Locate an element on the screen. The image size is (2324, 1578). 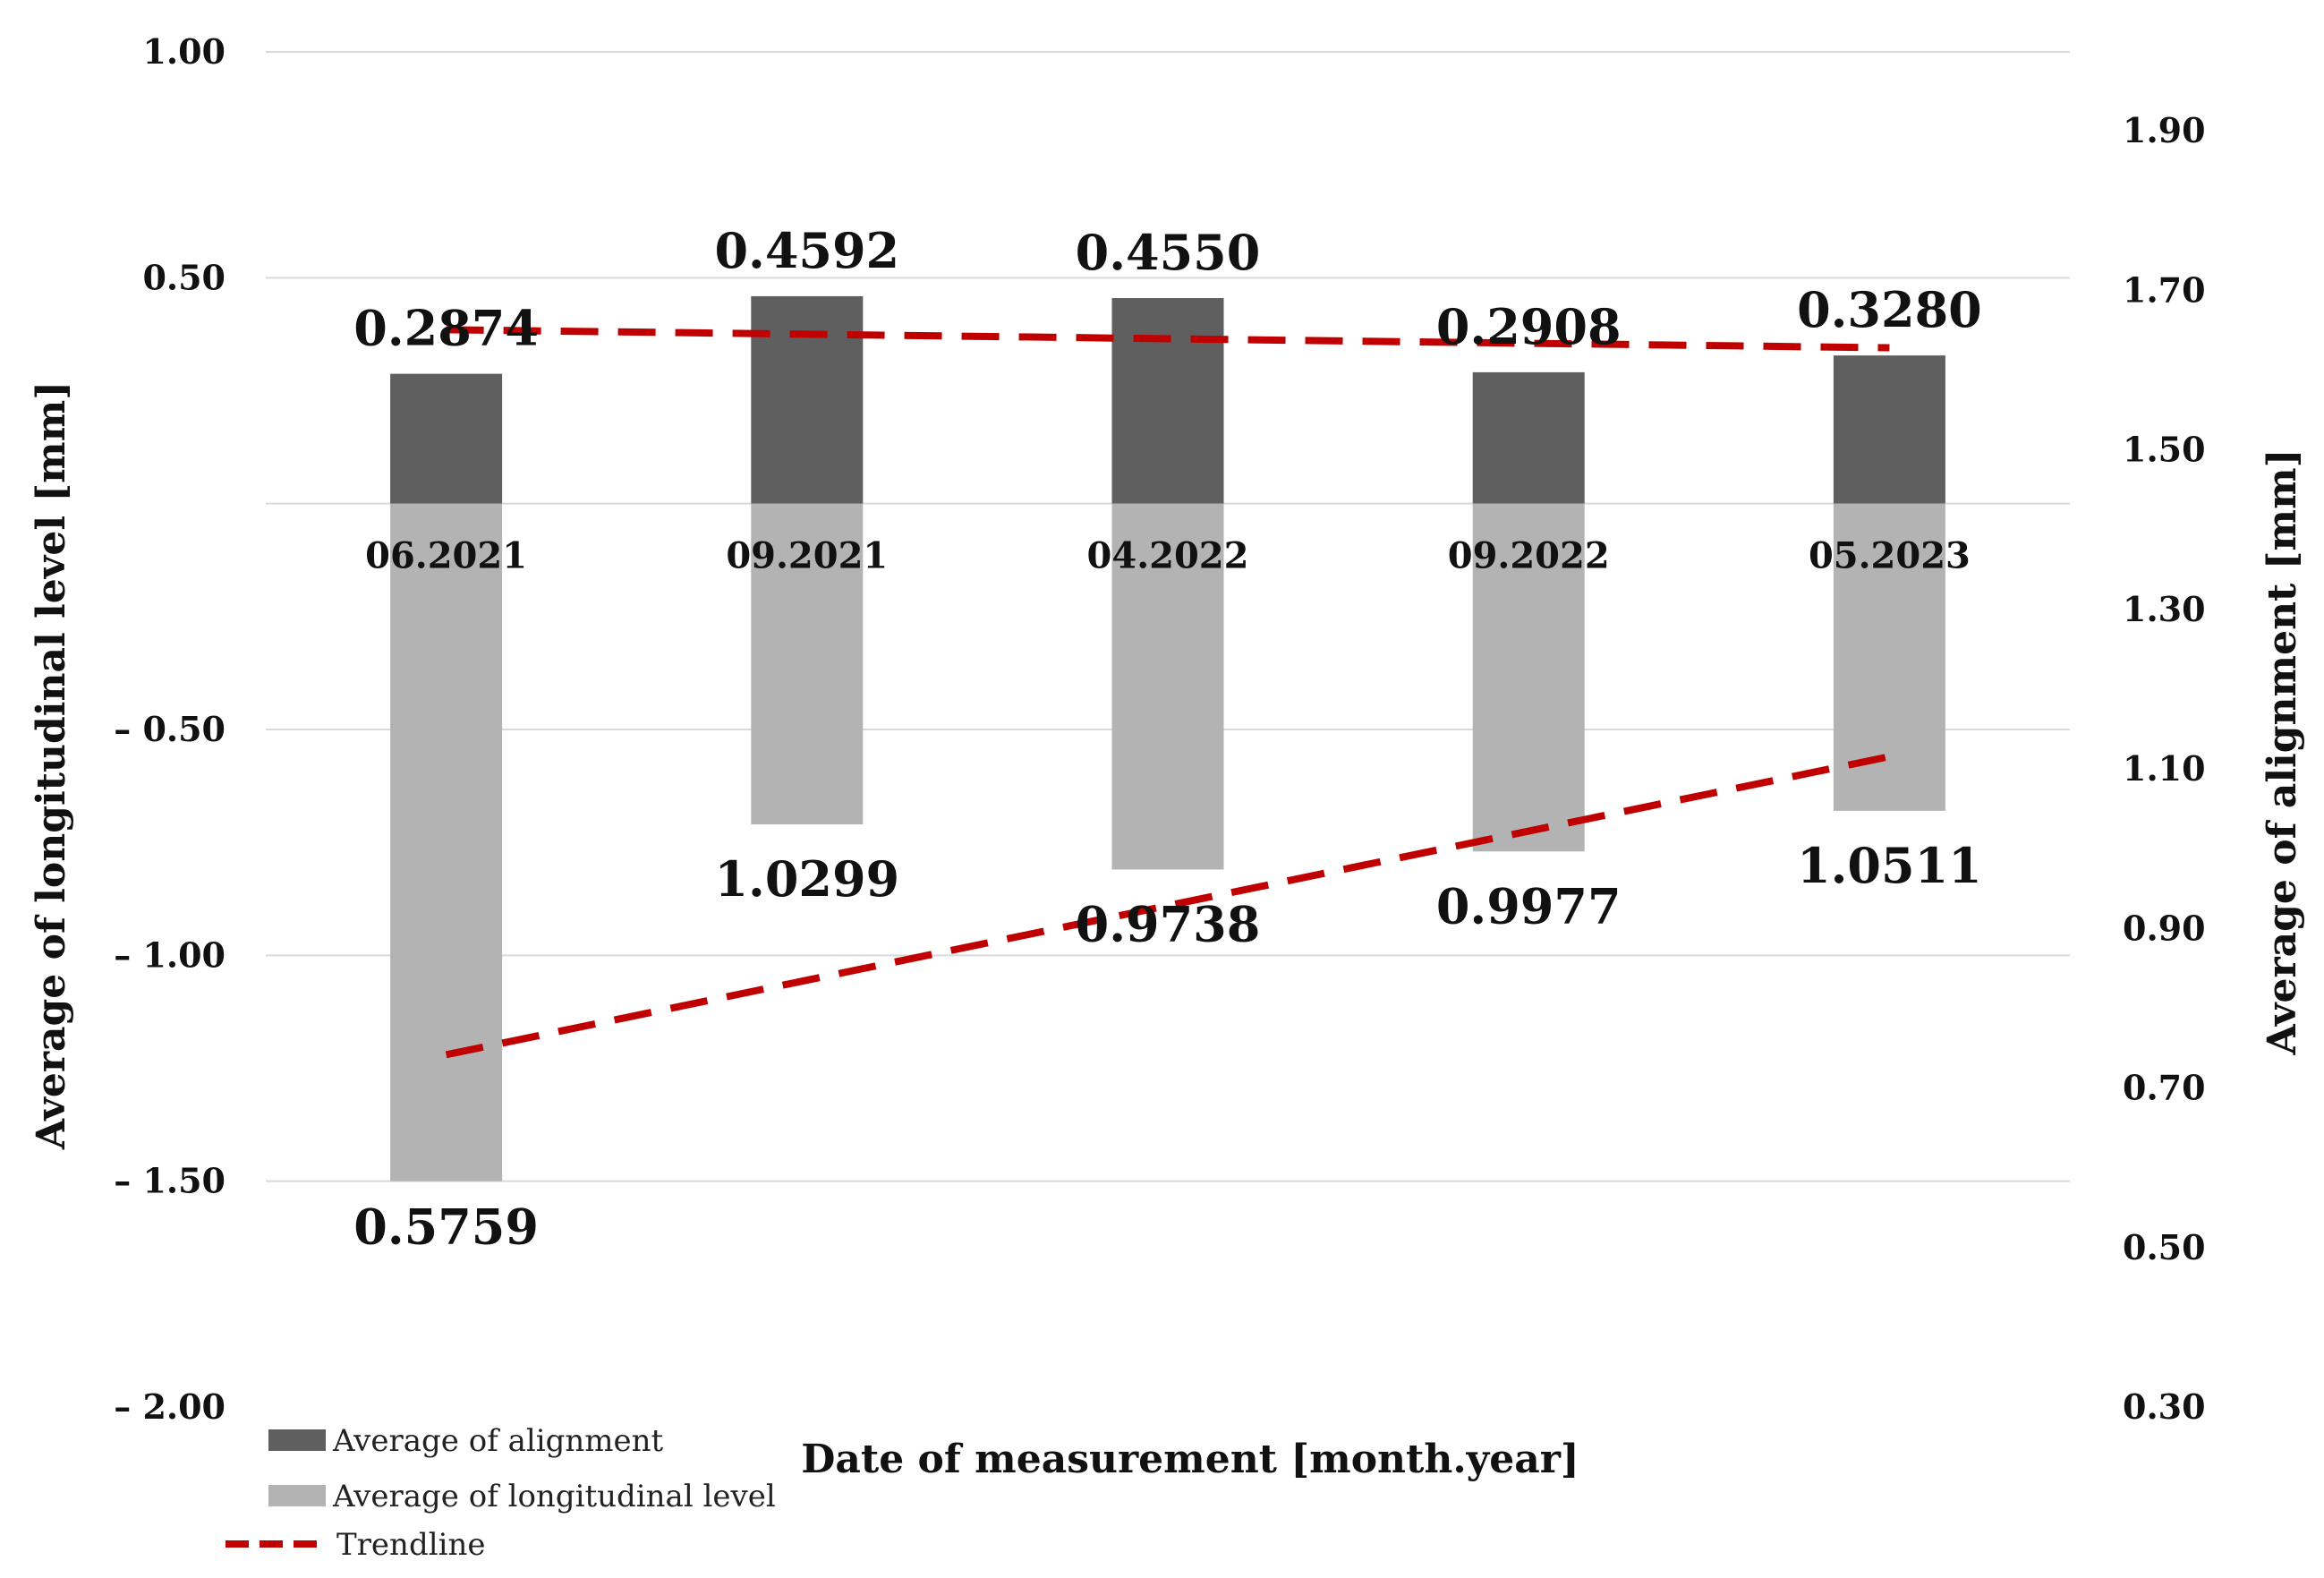
y-axis-title-left: Average of longitudinal level [mm] is located at coordinates (51, 765).